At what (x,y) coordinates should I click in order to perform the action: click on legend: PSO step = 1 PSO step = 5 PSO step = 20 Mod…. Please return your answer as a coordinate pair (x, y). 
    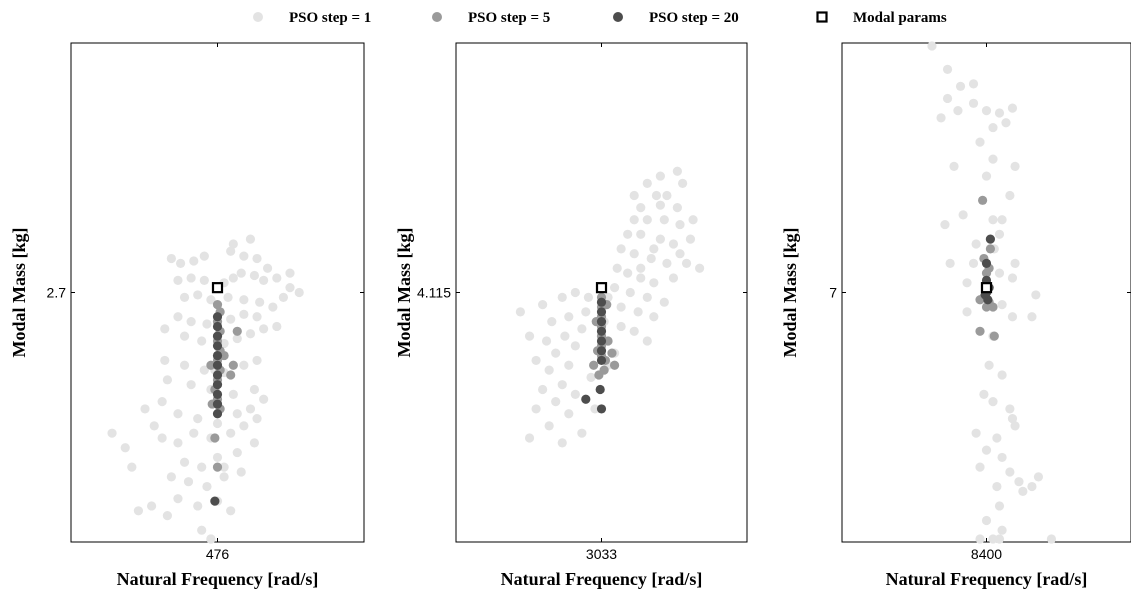
    Looking at the image, I should click on (600, 18).